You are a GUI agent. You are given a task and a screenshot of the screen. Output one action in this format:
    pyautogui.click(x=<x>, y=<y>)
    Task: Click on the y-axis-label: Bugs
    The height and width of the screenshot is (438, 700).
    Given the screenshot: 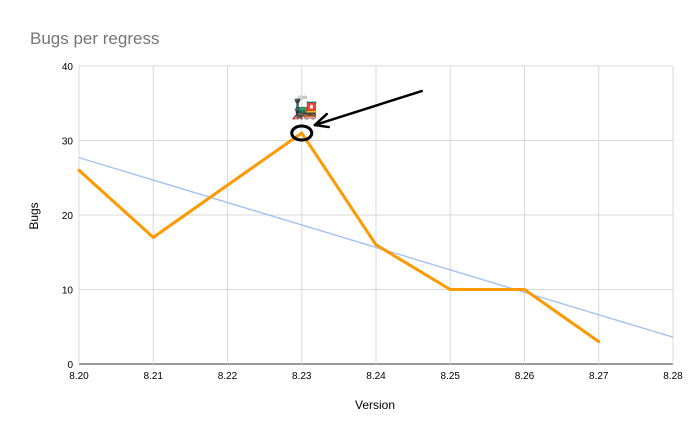 What is the action you would take?
    pyautogui.click(x=34, y=215)
    